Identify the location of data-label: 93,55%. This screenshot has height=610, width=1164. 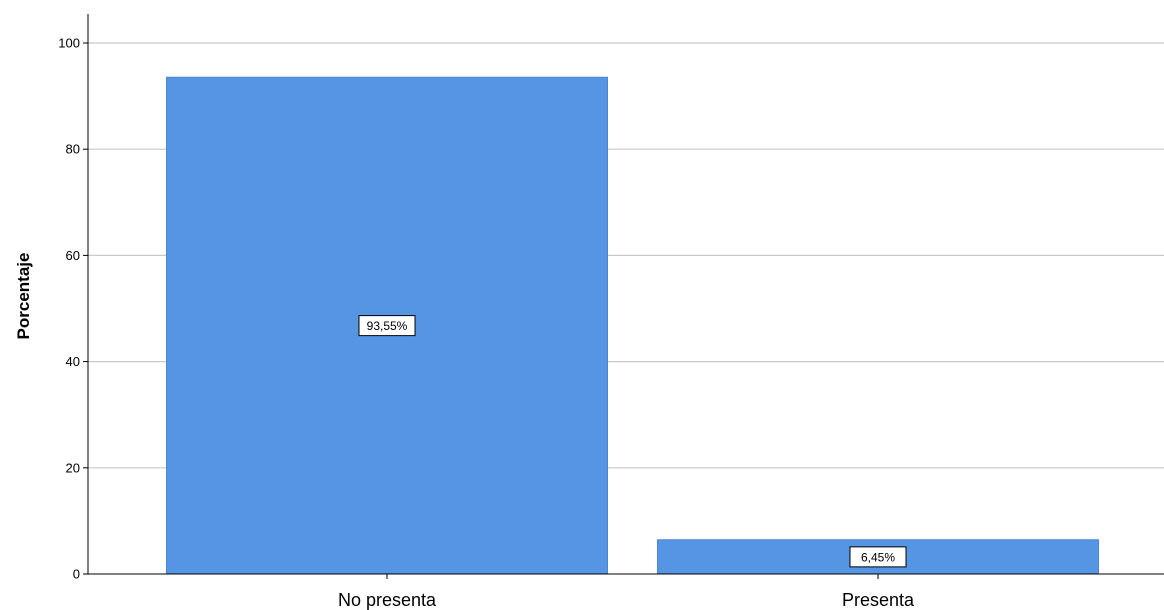
(387, 326).